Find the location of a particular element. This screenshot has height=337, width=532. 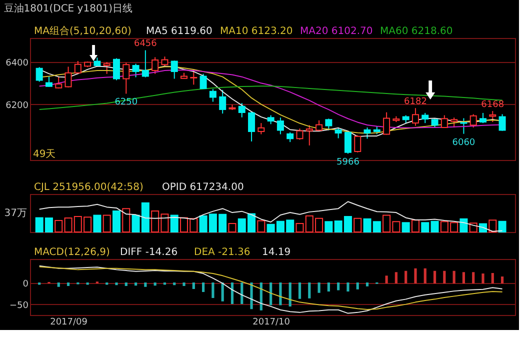

series-label: DEA -21.36 is located at coordinates (222, 252).